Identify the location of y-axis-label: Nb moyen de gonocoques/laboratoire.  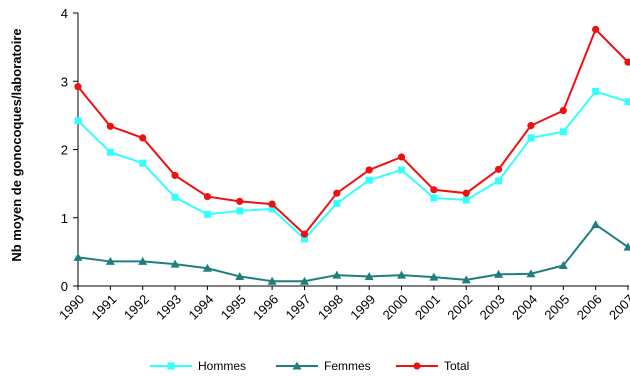
(16, 144).